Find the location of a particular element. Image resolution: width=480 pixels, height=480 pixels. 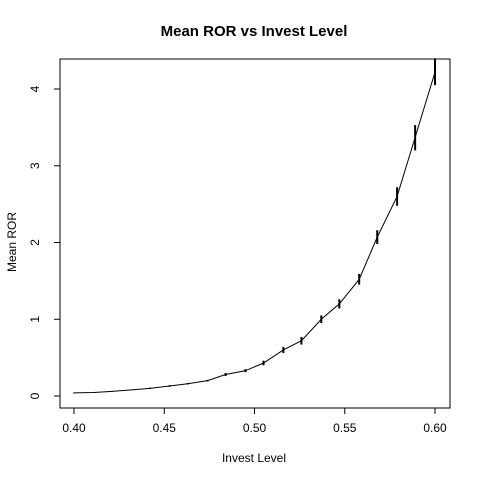

x-tick-label: 0.50 is located at coordinates (255, 428).